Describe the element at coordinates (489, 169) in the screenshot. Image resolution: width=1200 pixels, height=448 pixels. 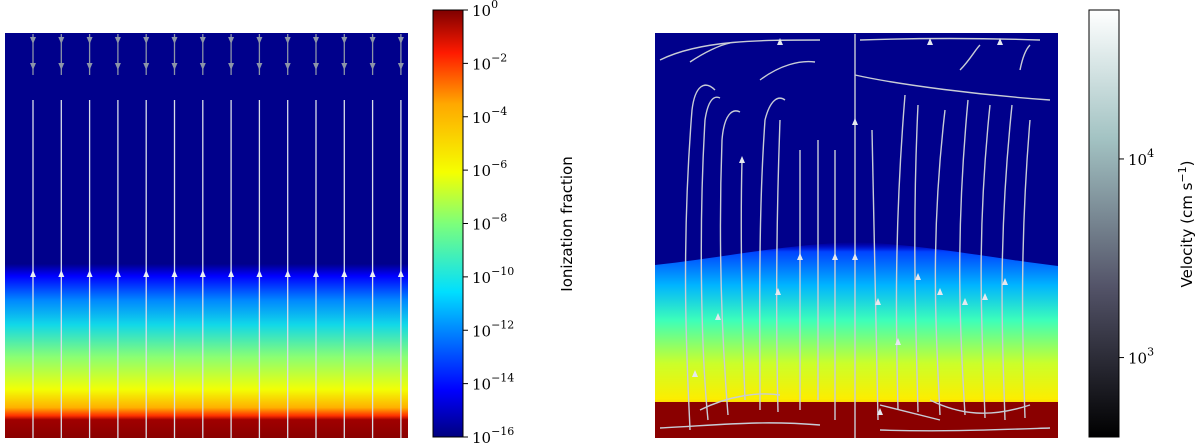
I see `ionization-colorbar-tick-label-3: 10⁻⁶` at that location.